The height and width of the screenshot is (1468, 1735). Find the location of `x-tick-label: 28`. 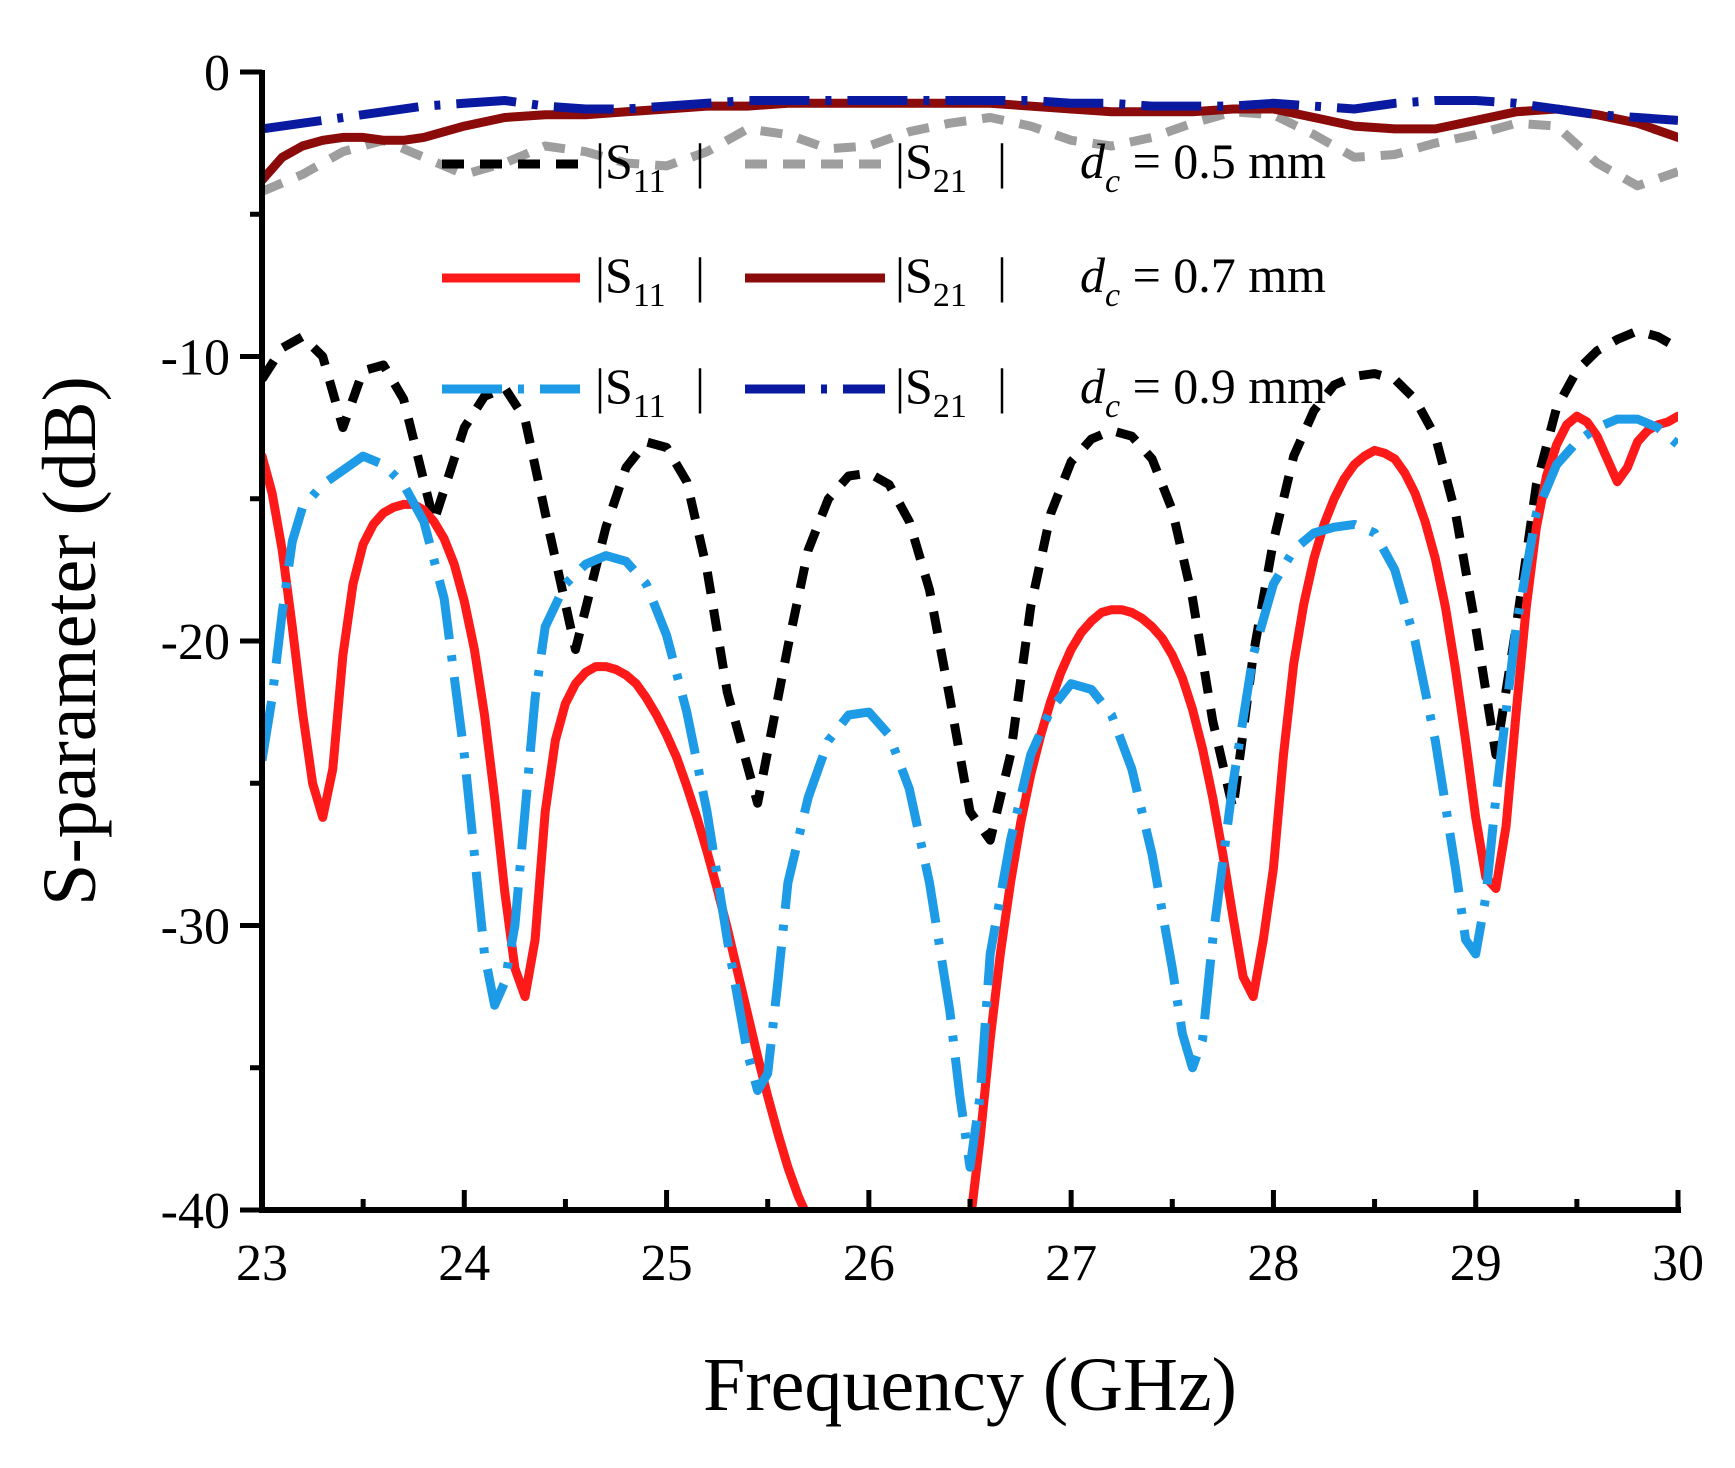

x-tick-label: 28 is located at coordinates (1273, 1263).